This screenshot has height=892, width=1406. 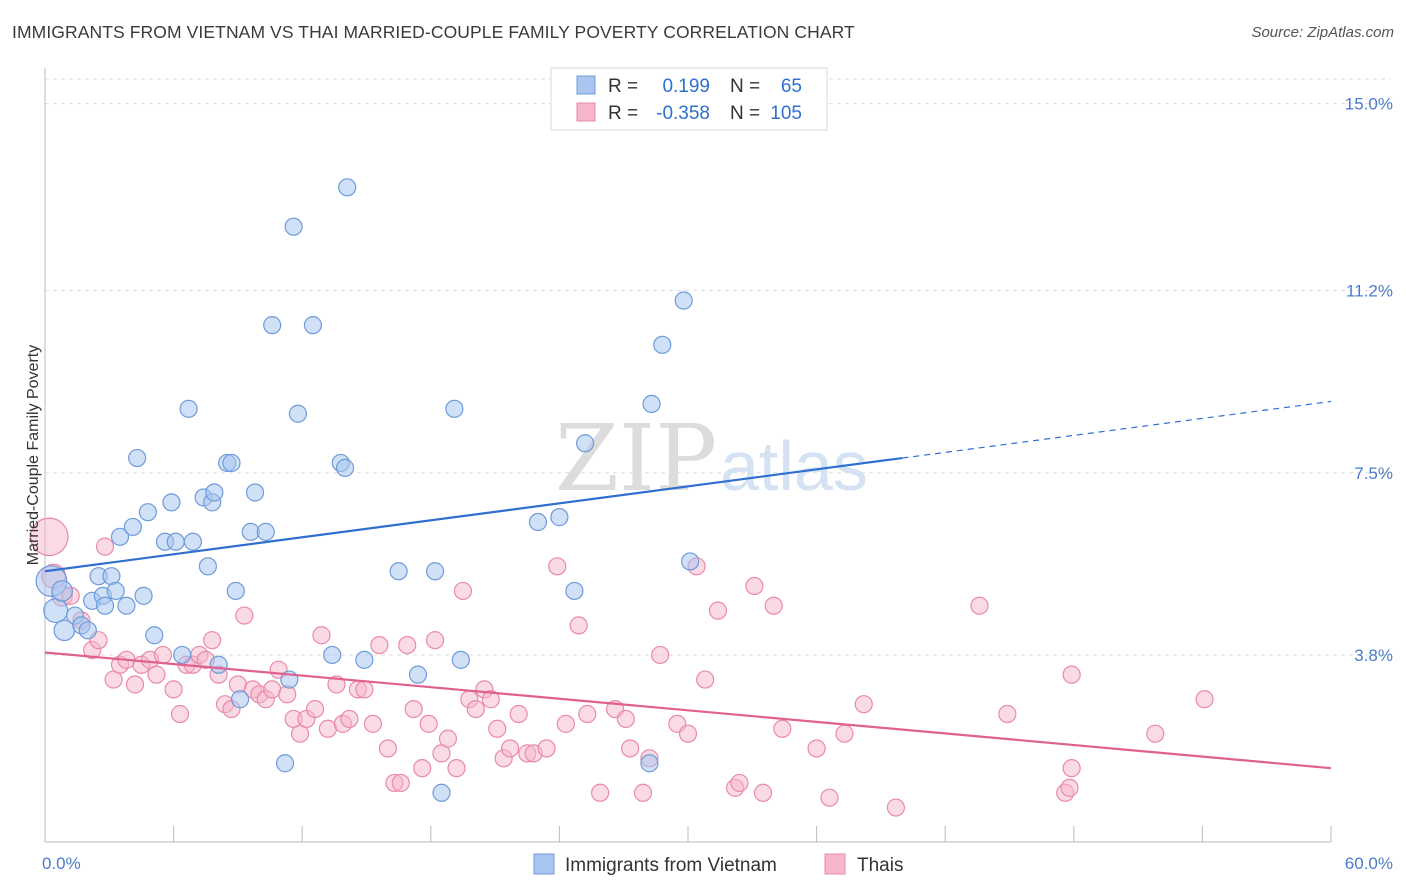 What do you see at coordinates (689, 99) in the screenshot?
I see `stats-legend: R = 0.199 N = 65 R = -0.358 N = 105` at bounding box center [689, 99].